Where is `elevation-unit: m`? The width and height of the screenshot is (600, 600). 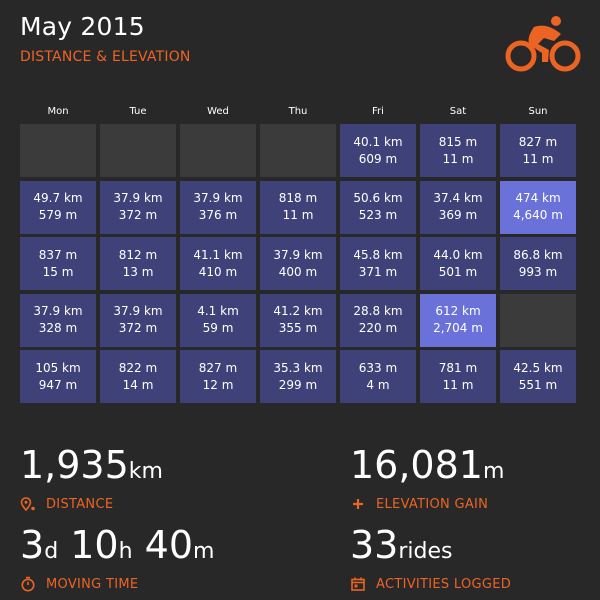 elevation-unit: m is located at coordinates (493, 471).